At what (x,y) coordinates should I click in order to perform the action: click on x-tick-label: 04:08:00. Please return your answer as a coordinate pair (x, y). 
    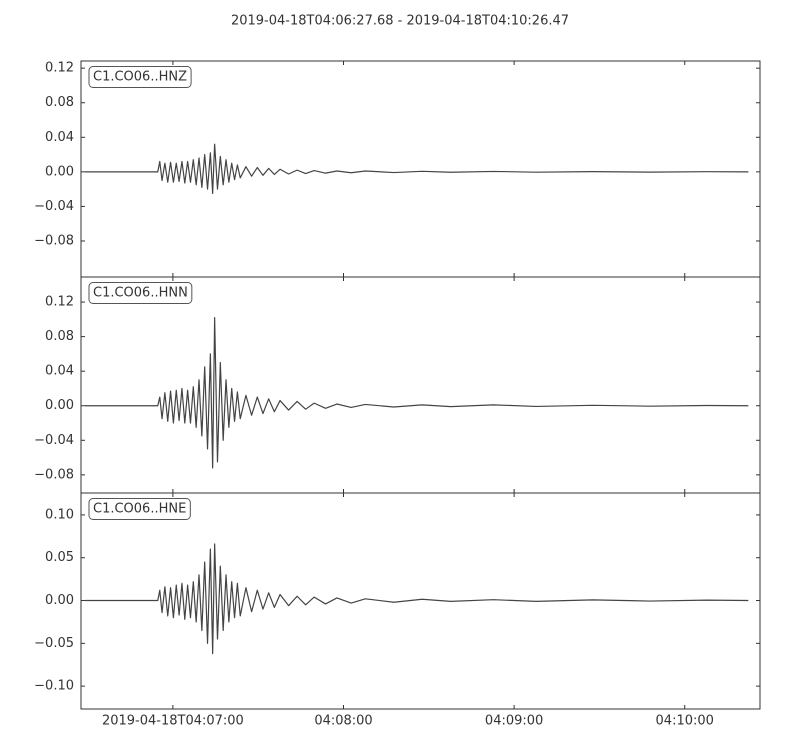
    Looking at the image, I should click on (343, 721).